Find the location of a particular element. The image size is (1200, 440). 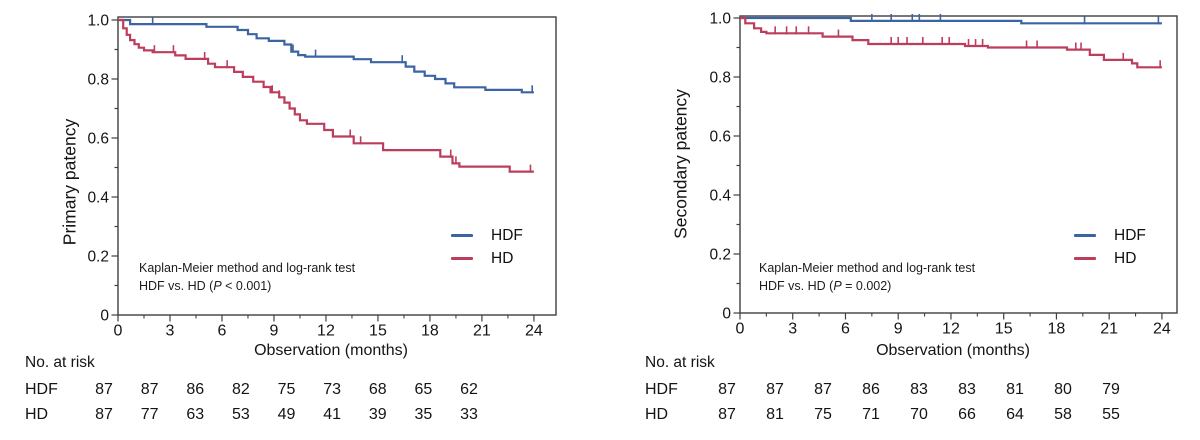

risk-value: 77 is located at coordinates (149, 414).